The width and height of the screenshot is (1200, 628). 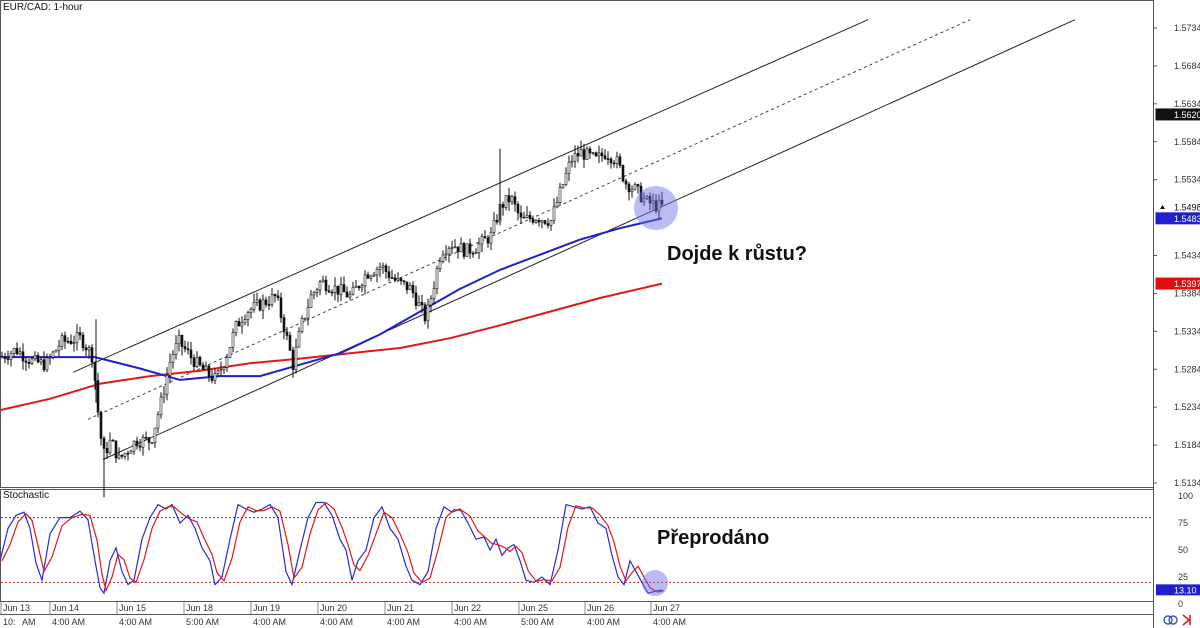 What do you see at coordinates (656, 208) in the screenshot?
I see `highlight-circle-price` at bounding box center [656, 208].